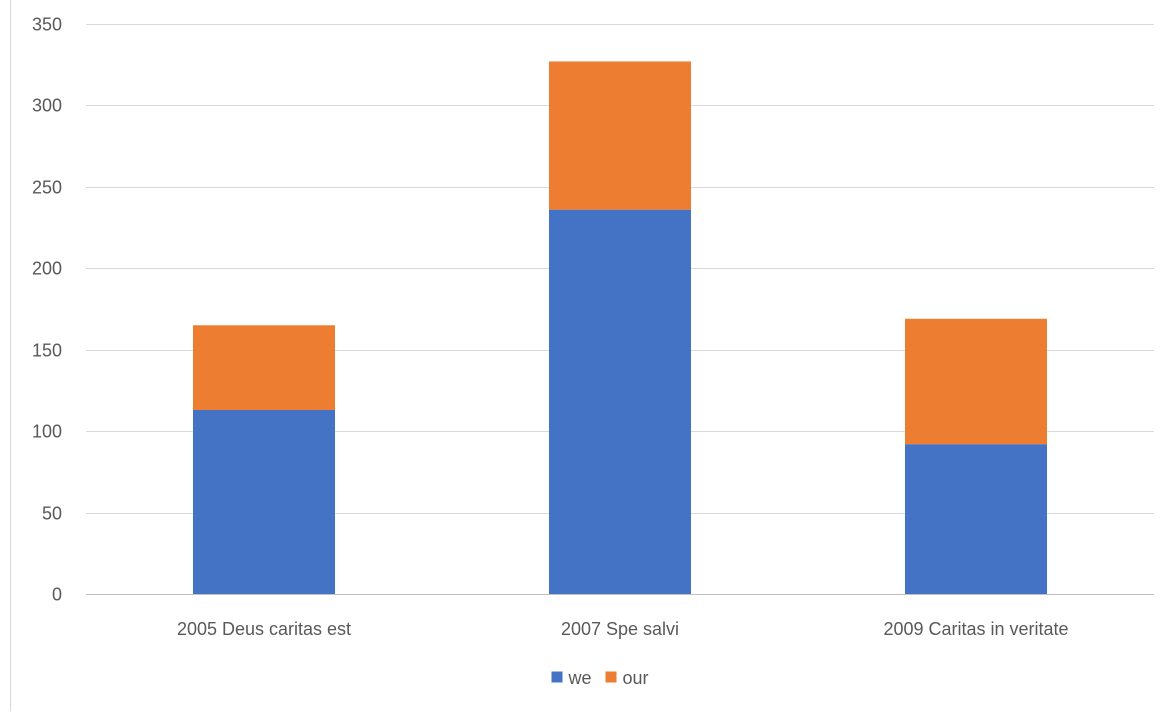 The width and height of the screenshot is (1170, 716). Describe the element at coordinates (579, 678) in the screenshot. I see `legend-label-we: we` at that location.